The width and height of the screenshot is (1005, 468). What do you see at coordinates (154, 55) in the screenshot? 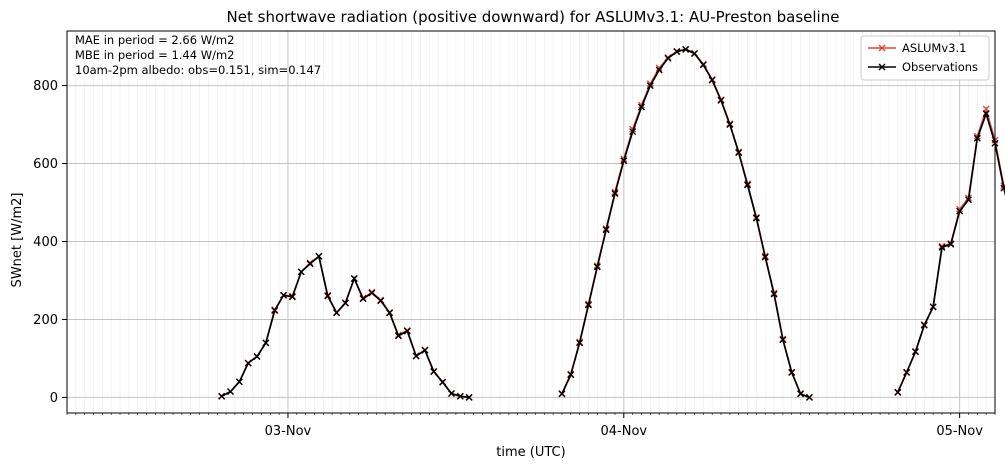
I see `annotation-mbe: MBE in period = 1.44 W/m2` at bounding box center [154, 55].